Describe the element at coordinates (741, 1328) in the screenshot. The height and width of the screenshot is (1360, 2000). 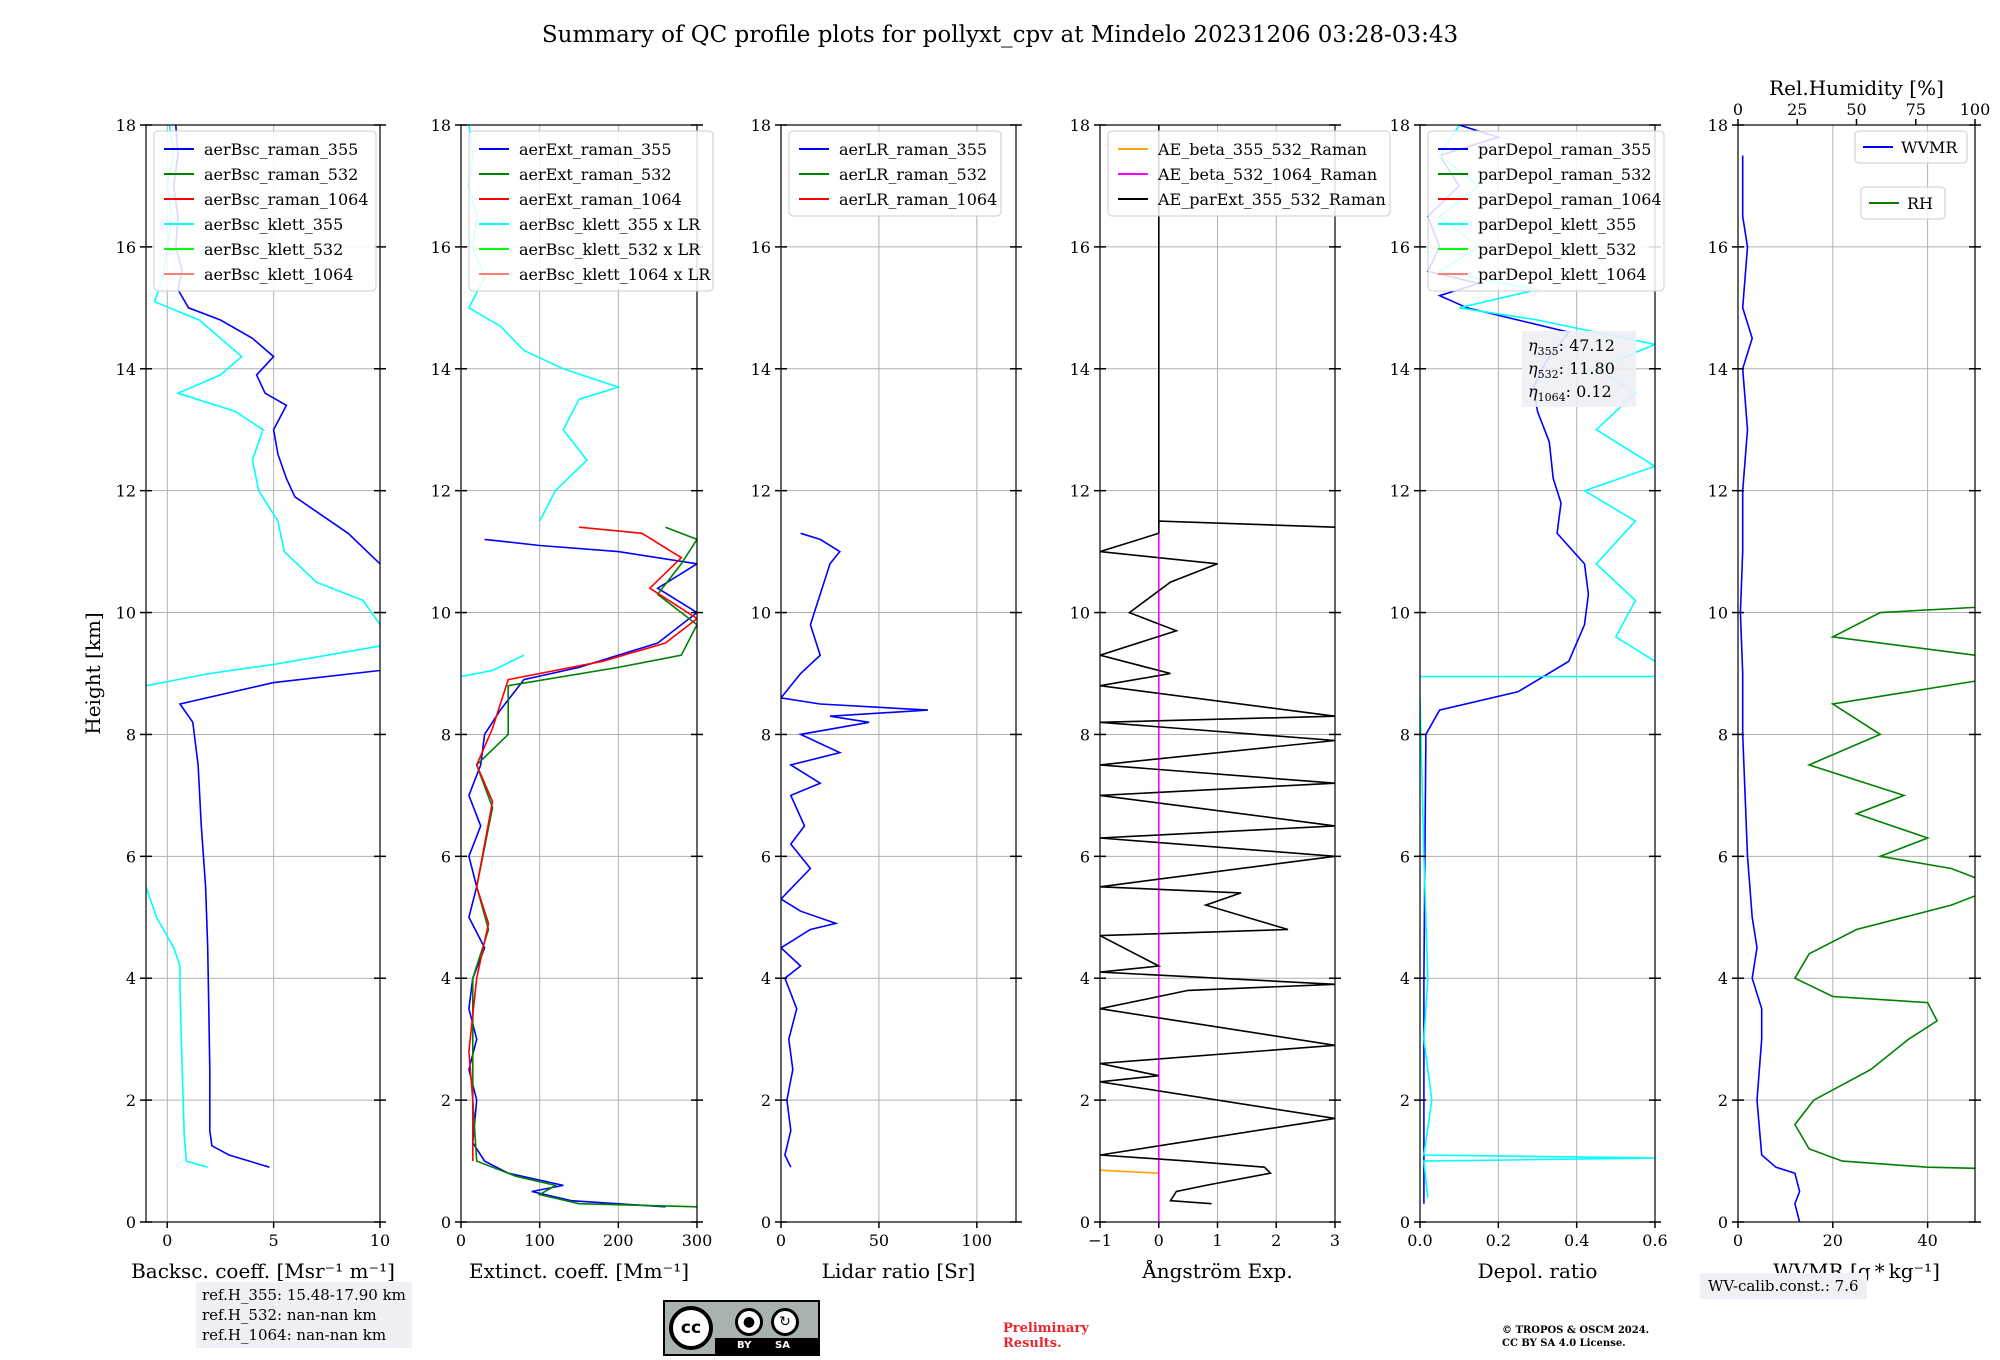
I see `cc-license-badge: cc ● ↻ BY SA` at that location.